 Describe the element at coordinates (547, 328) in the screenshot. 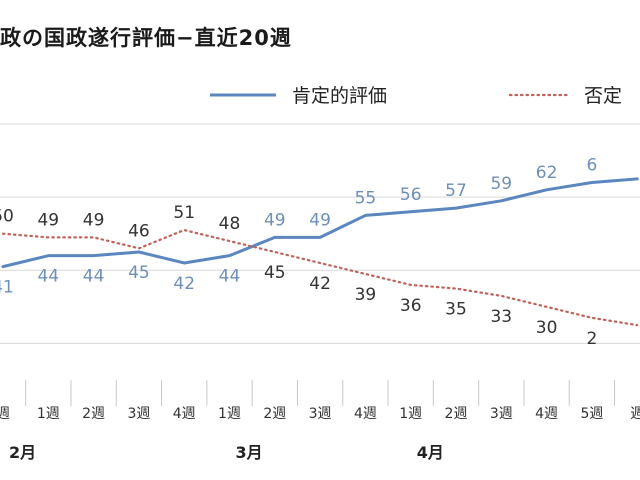

I see `data-label: 30` at that location.